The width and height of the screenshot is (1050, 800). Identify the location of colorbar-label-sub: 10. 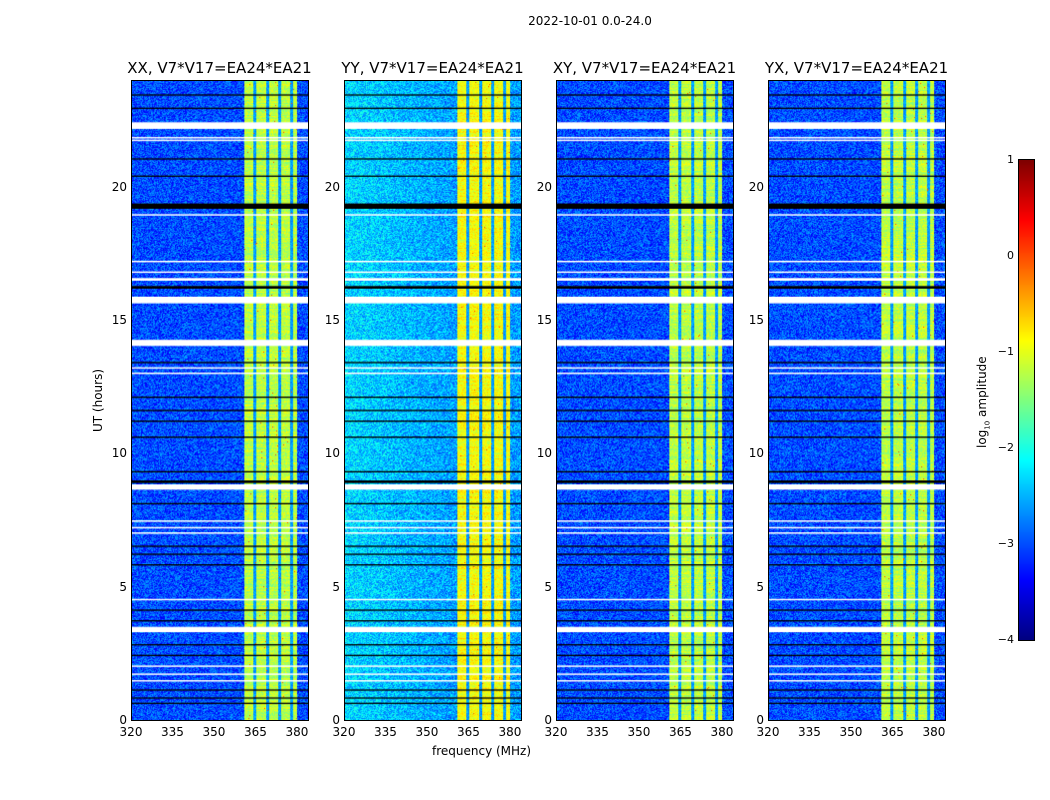
(987, 425).